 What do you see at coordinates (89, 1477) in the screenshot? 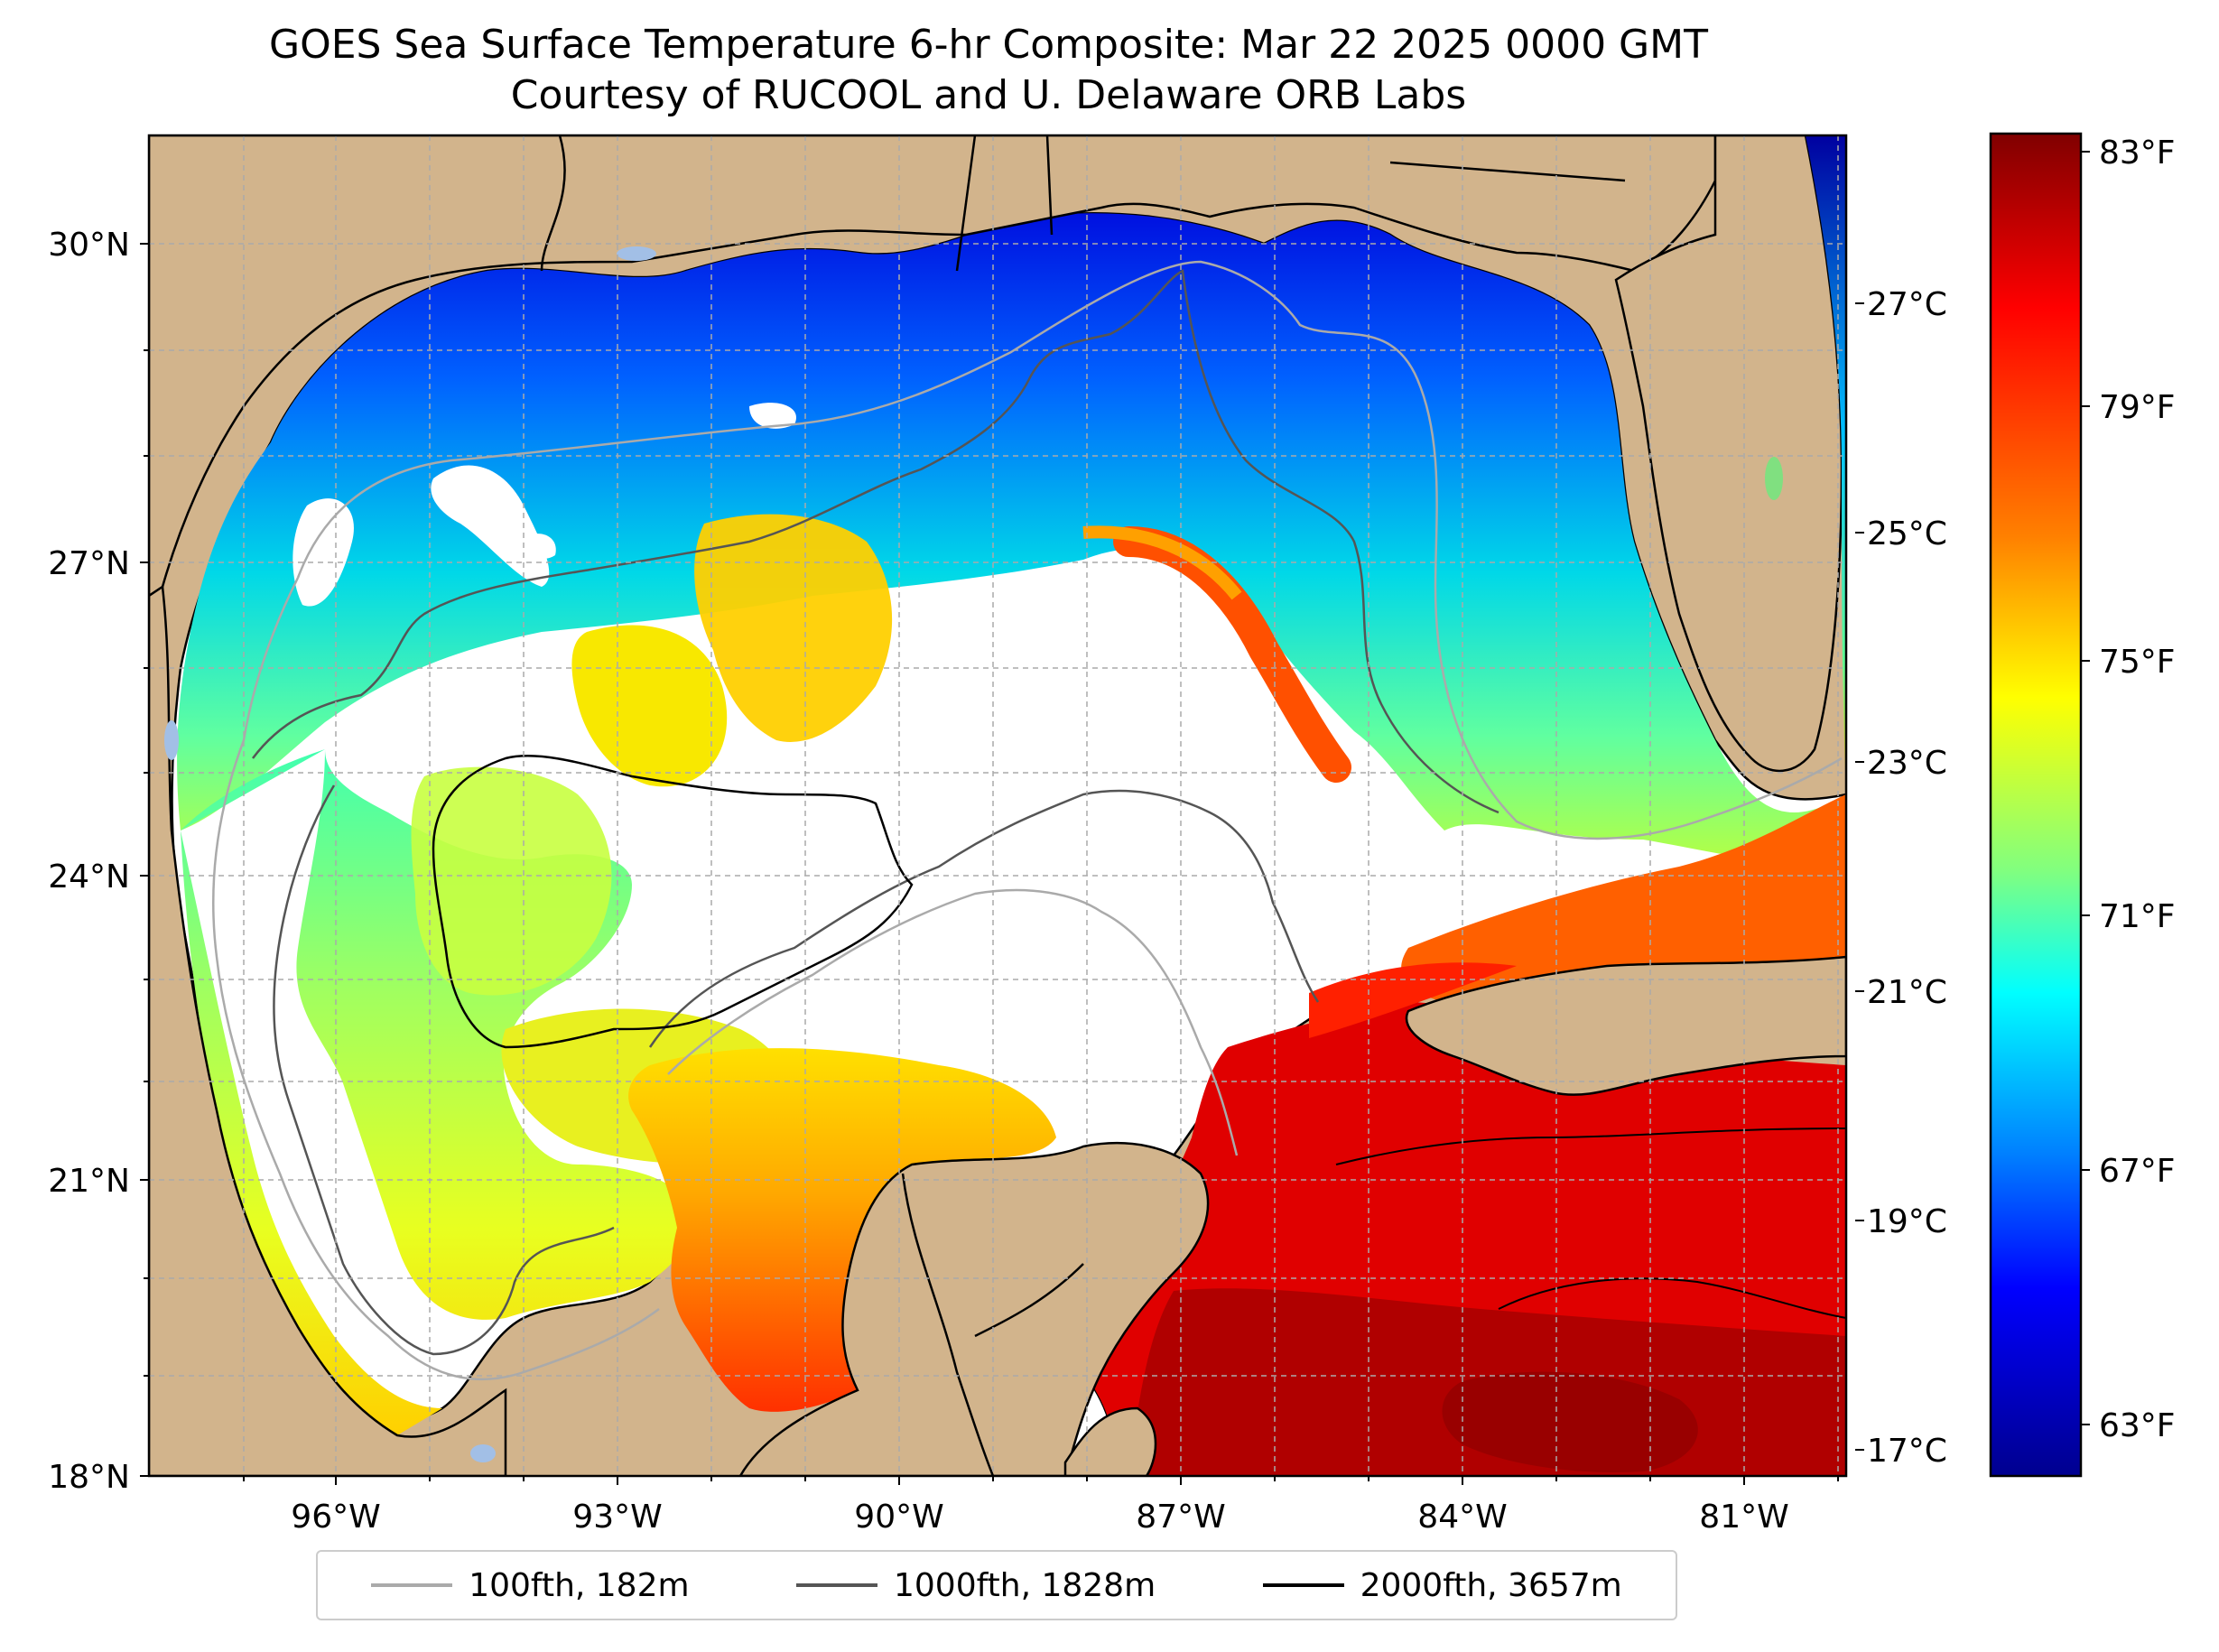
I see `lat-label: 18°N` at bounding box center [89, 1477].